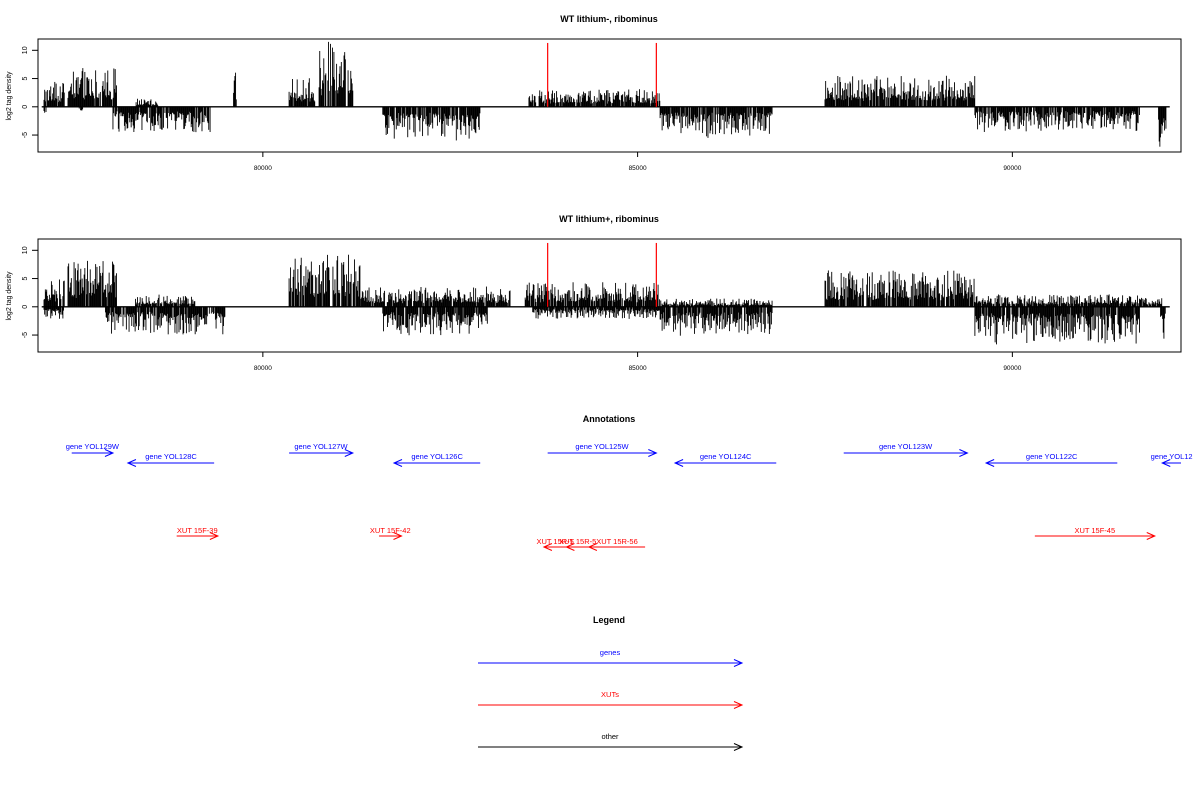  Describe the element at coordinates (609, 19) in the screenshot. I see `panel-title: WT lithium-, ribominus` at that location.